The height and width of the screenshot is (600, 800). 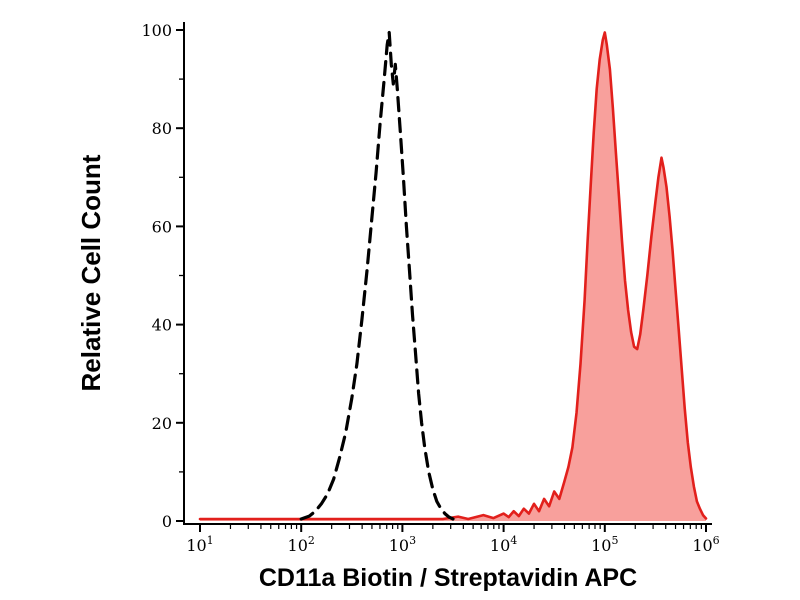 I want to click on x-tick-label: 10⁶, so click(x=705, y=544).